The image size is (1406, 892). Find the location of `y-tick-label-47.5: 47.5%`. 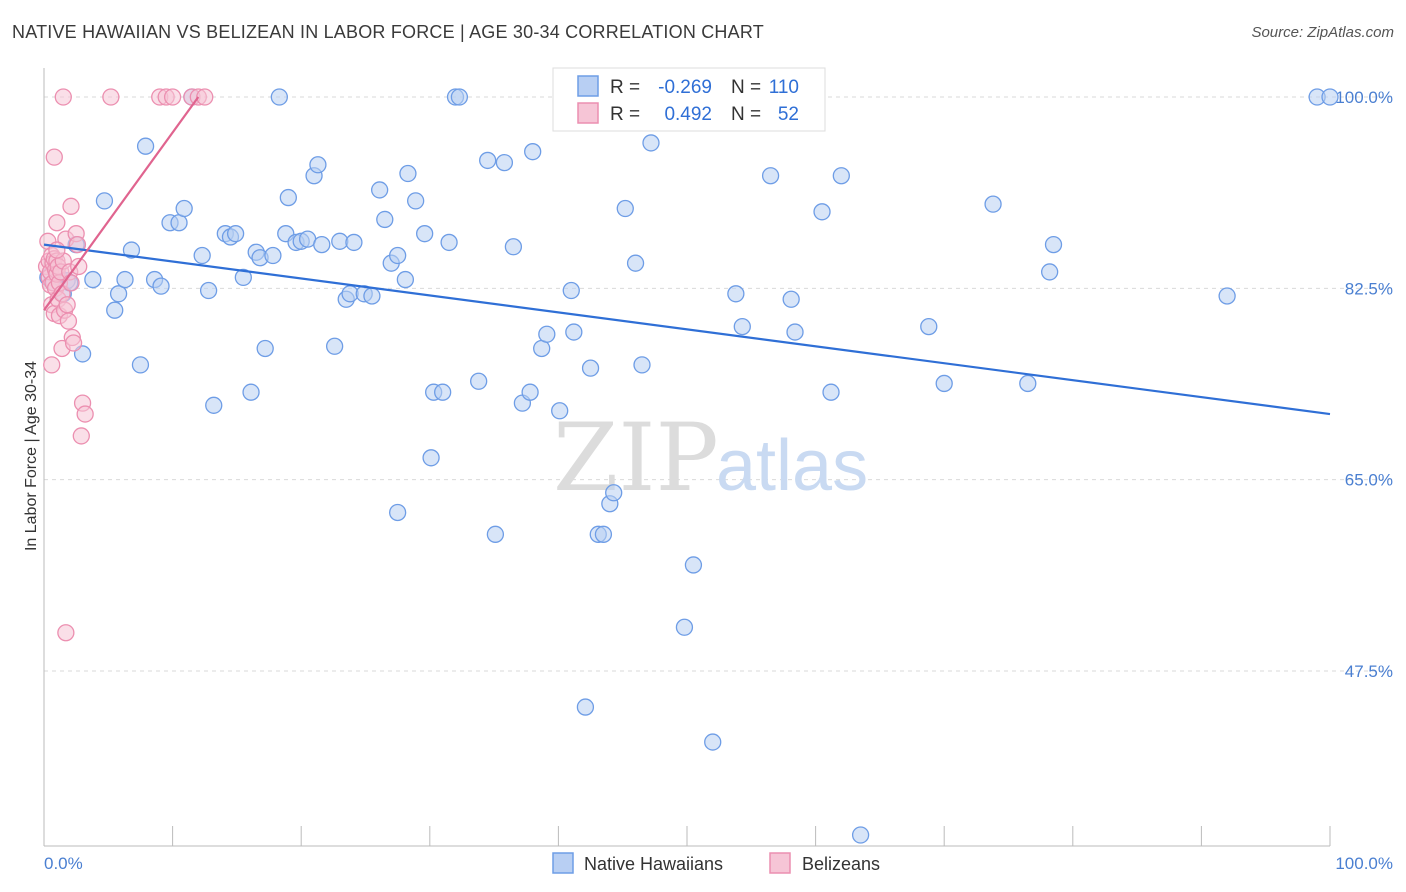

y-tick-label-47.5: 47.5% is located at coordinates (1369, 671).